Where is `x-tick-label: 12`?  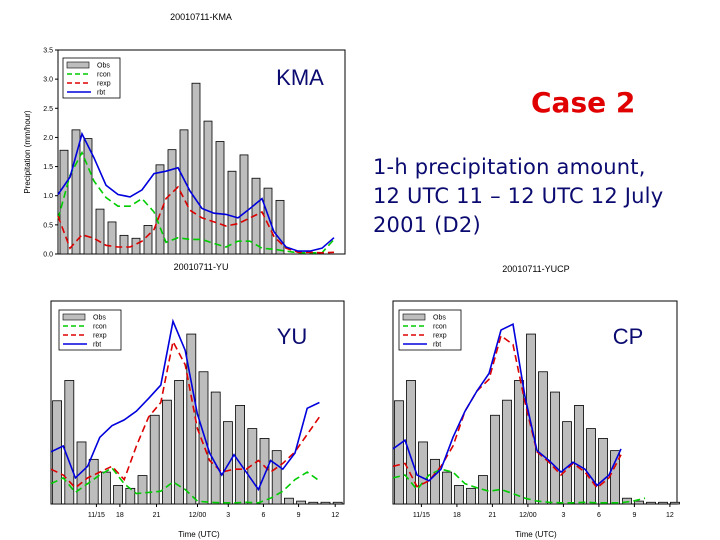 x-tick-label: 12 is located at coordinates (670, 515).